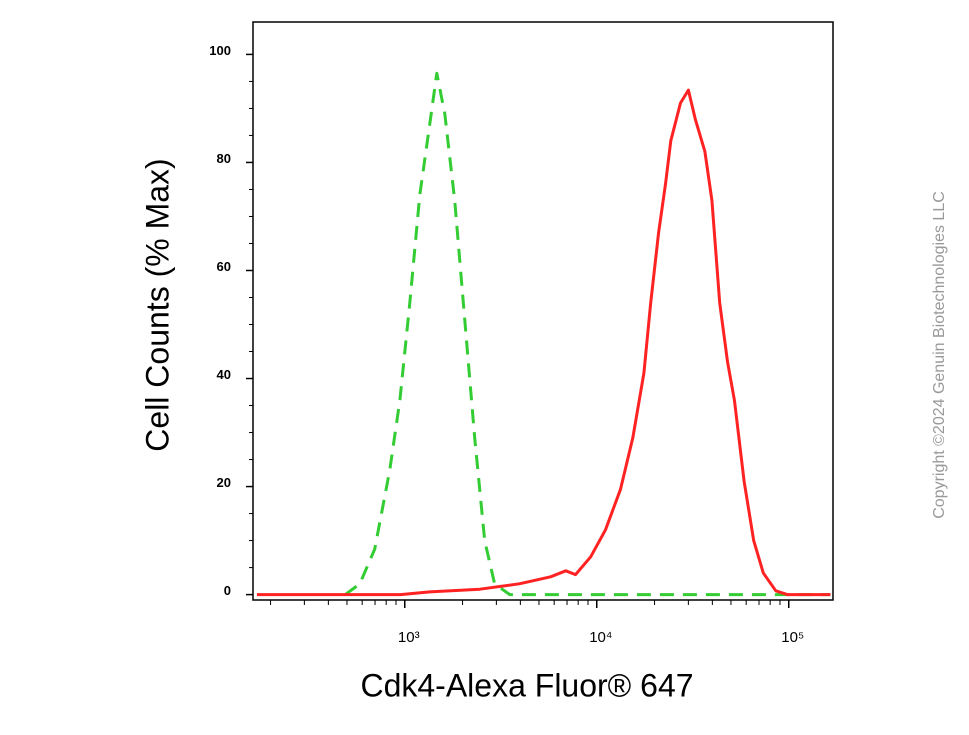 This screenshot has width=969, height=735. I want to click on x-tick-label: 10⁴, so click(600, 637).